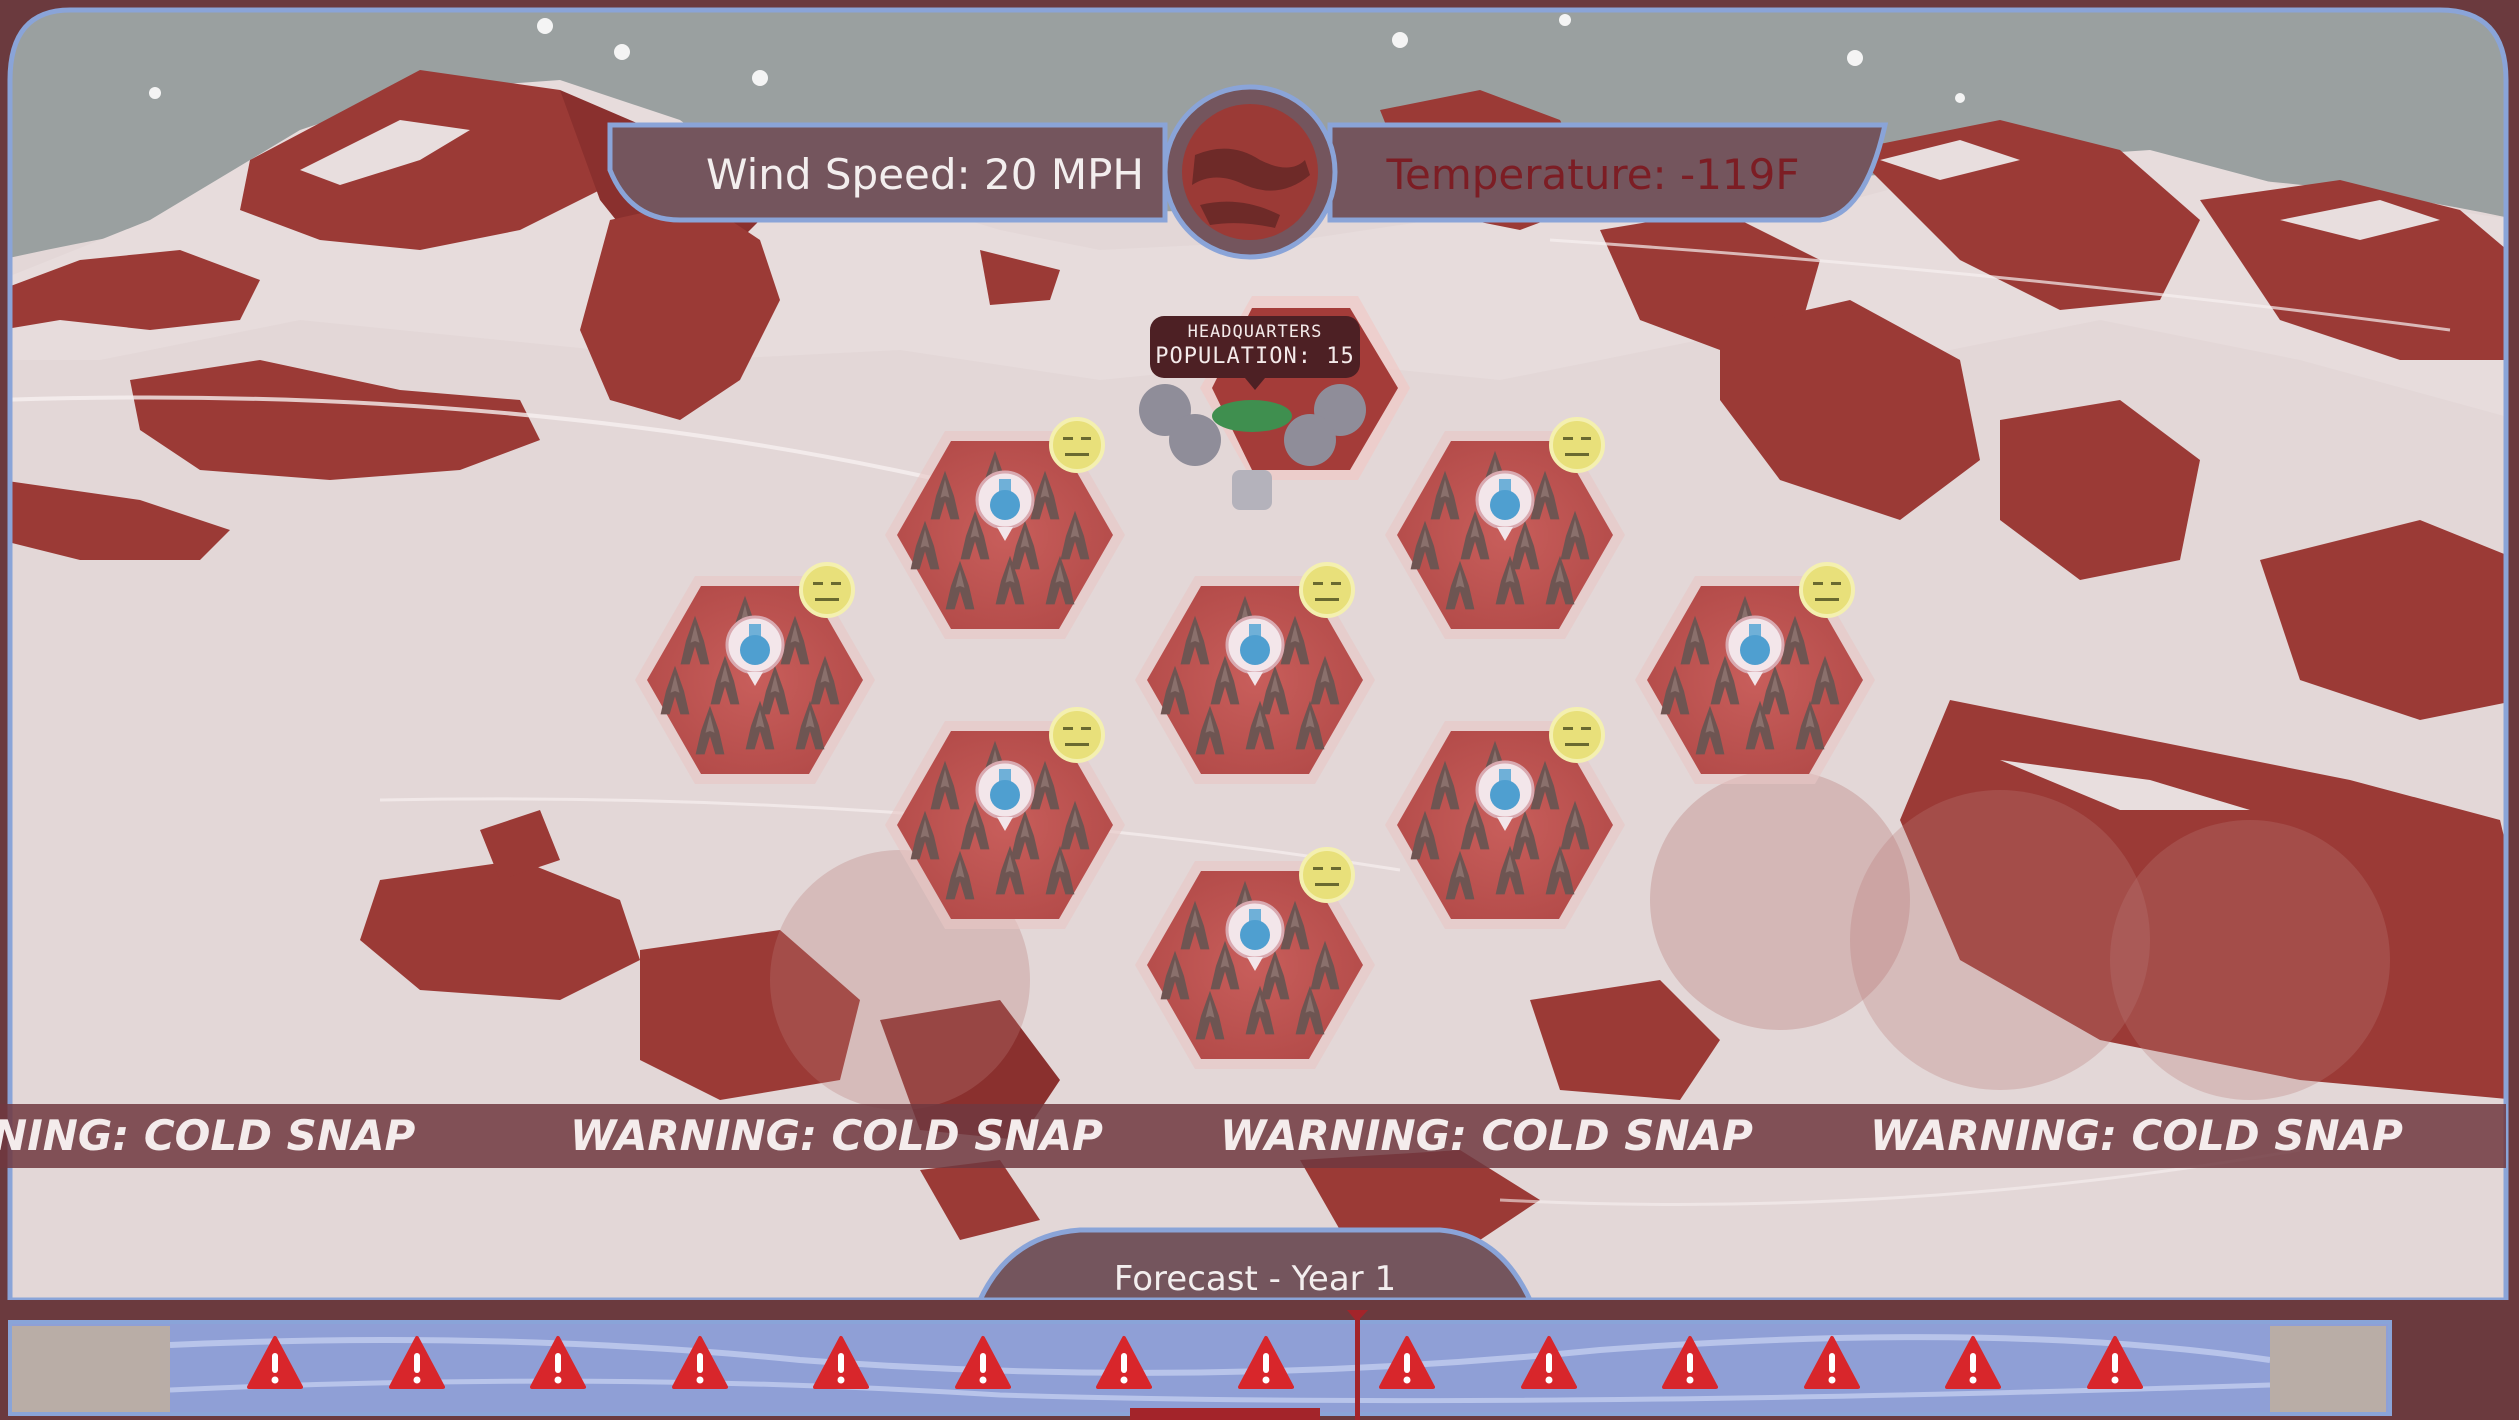  Describe the element at coordinates (1593, 174) in the screenshot. I see `temperature-readout: Temperature: -119F` at that location.